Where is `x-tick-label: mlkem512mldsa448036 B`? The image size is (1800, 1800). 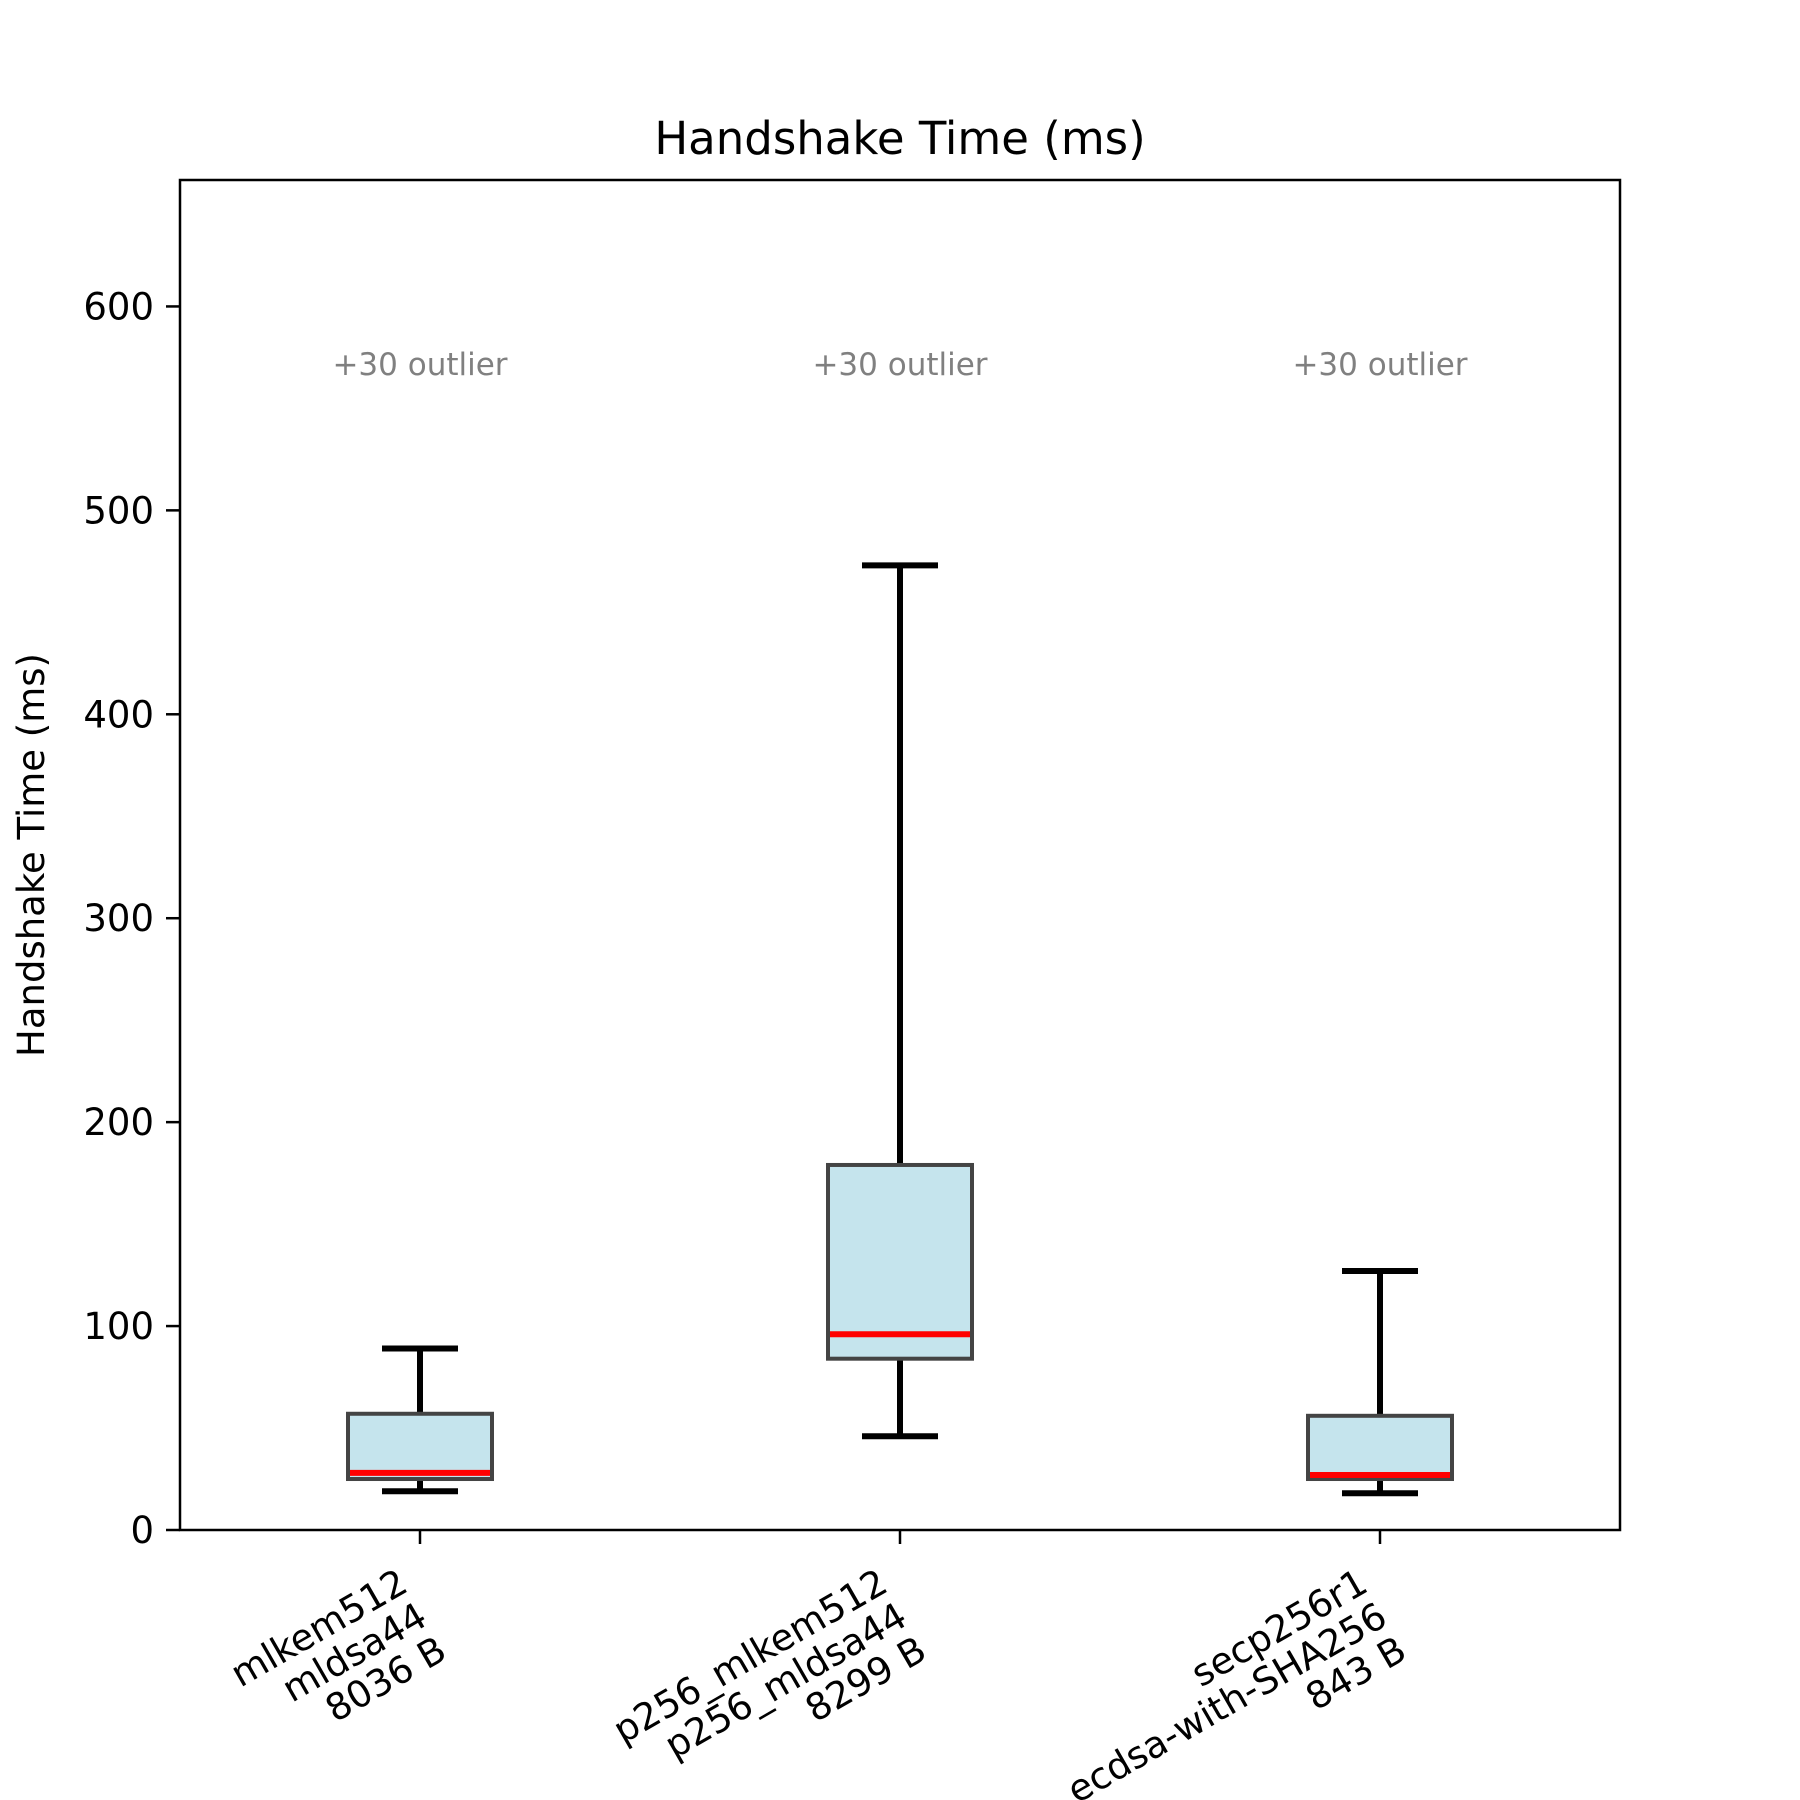
x-tick-label: mlkem512mldsa448036 B is located at coordinates (338, 1662).